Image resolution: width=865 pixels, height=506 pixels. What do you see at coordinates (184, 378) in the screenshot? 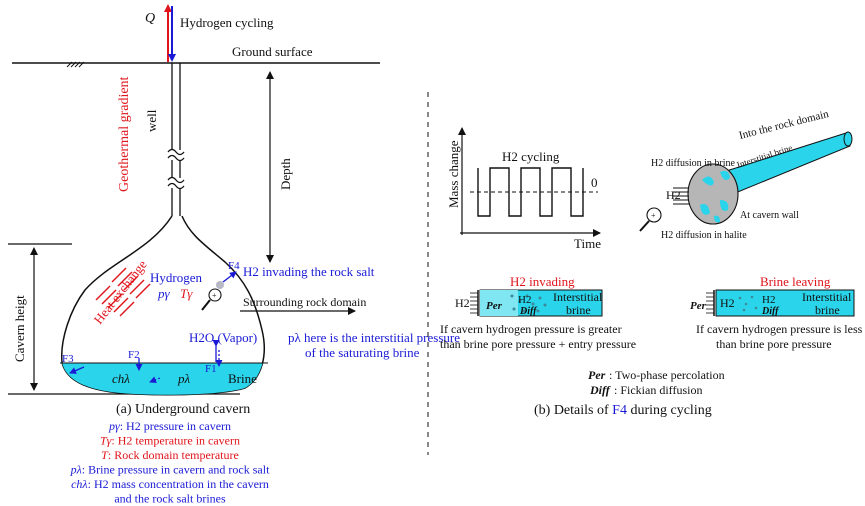
I see `p-lambda-label: pλ` at bounding box center [184, 378].